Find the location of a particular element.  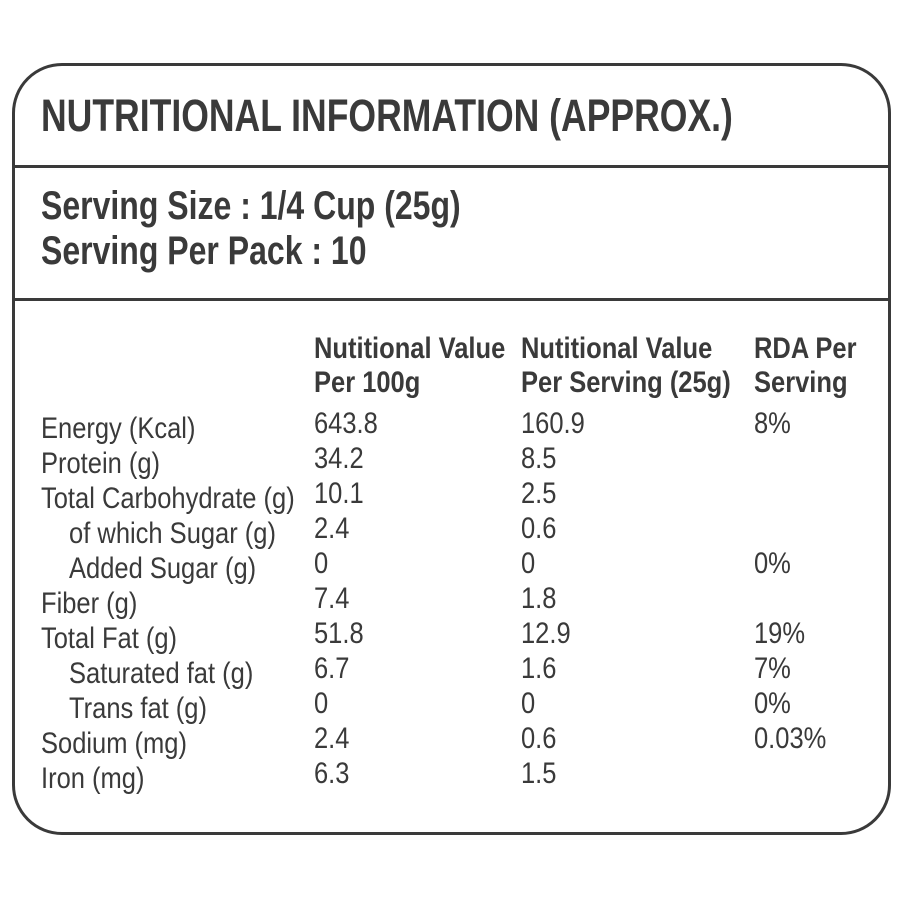

table-row: Total Fat (g) 51.8 12.9 19% is located at coordinates (464, 636).